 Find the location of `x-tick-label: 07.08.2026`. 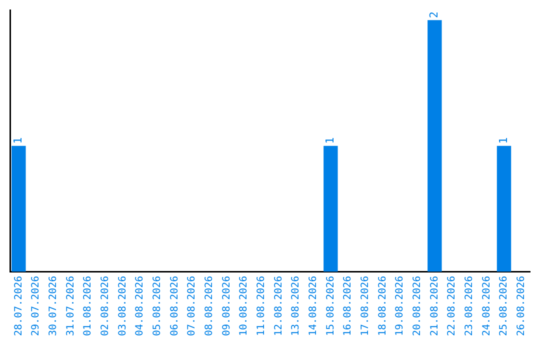

x-tick-label: 07.08.2026 is located at coordinates (192, 306).